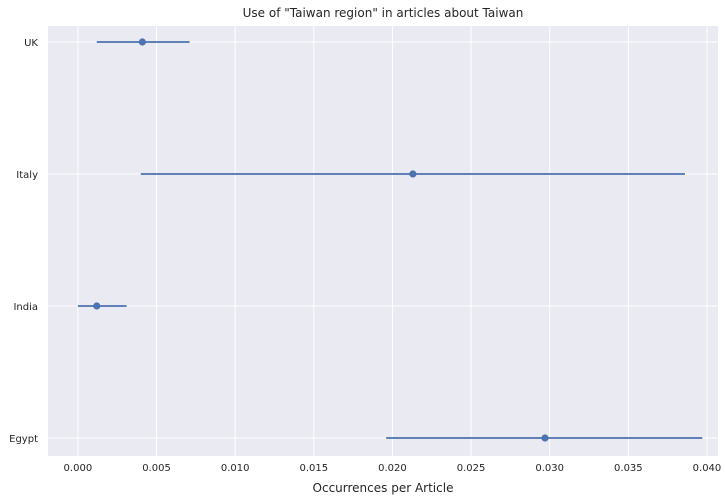 This screenshot has width=725, height=501. What do you see at coordinates (156, 468) in the screenshot?
I see `x-tick-label: 0.005` at bounding box center [156, 468].